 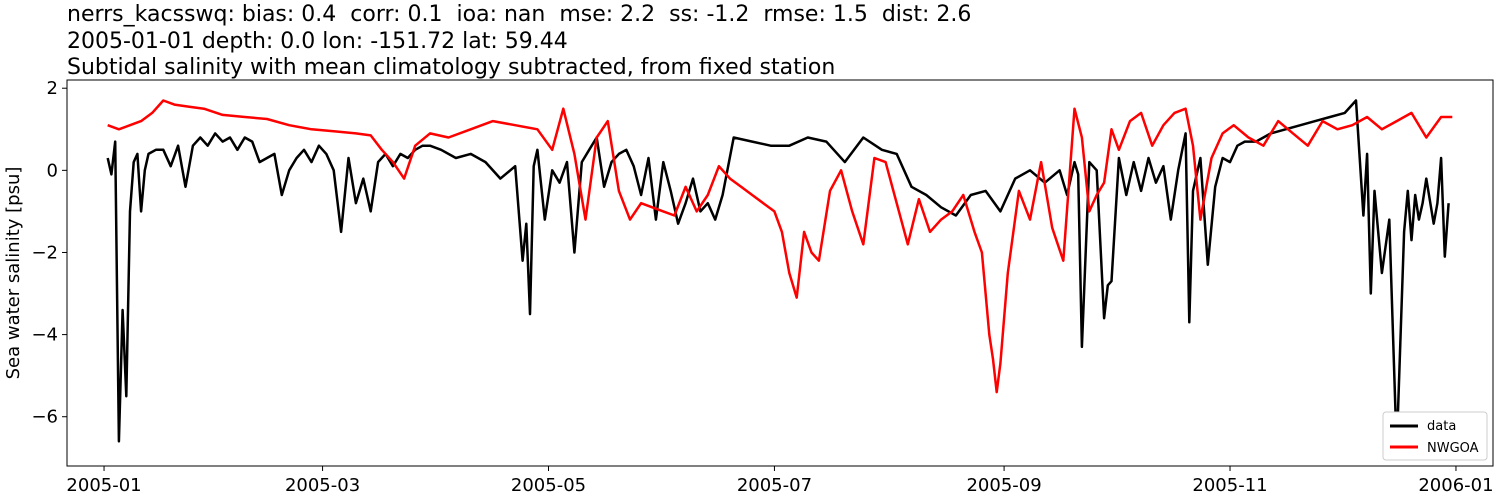 What do you see at coordinates (13, 273) in the screenshot?
I see `y-axis-label: Sea water salinity [psu]` at bounding box center [13, 273].